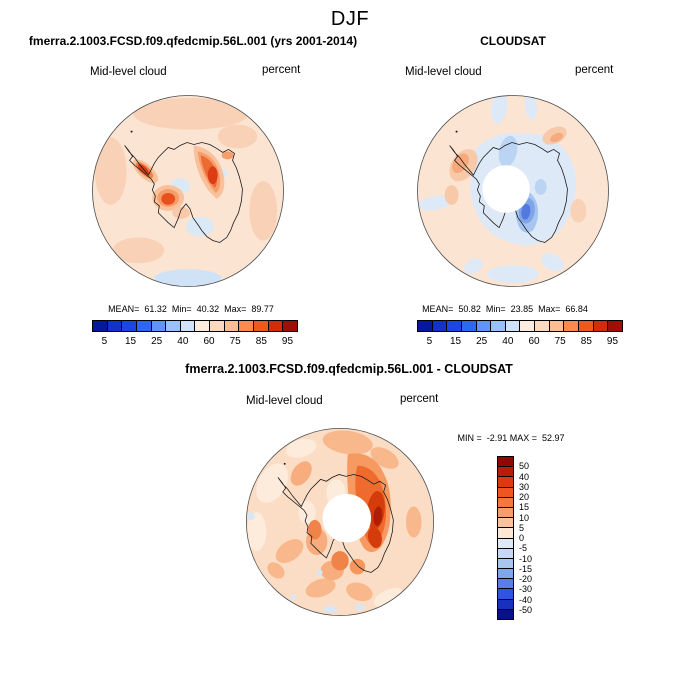 This screenshot has width=700, height=700. I want to click on model-map, so click(188, 191).